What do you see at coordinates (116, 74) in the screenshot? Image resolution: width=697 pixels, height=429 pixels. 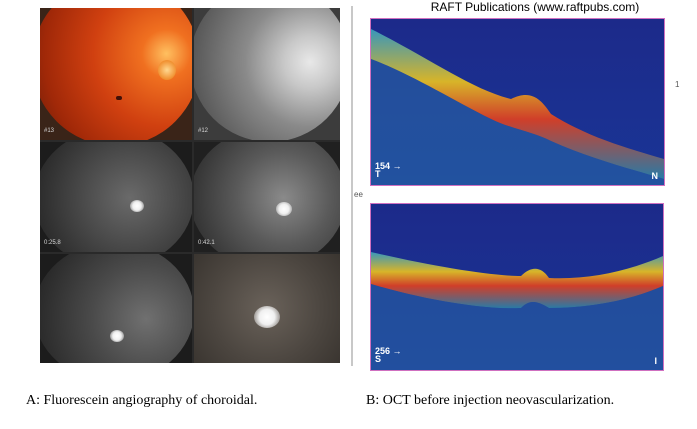 I see `color-fundus-photo: #13` at bounding box center [116, 74].